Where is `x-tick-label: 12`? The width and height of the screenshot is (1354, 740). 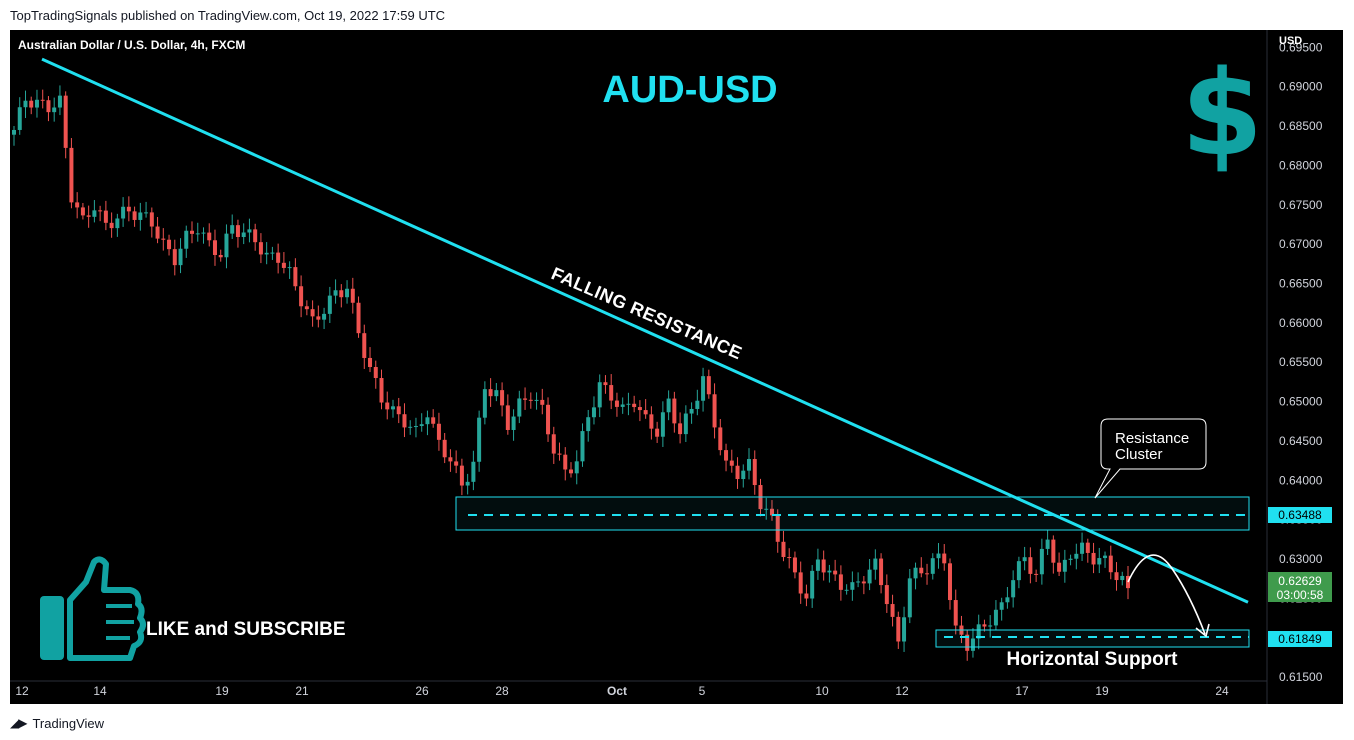
x-tick-label: 12 is located at coordinates (22, 691).